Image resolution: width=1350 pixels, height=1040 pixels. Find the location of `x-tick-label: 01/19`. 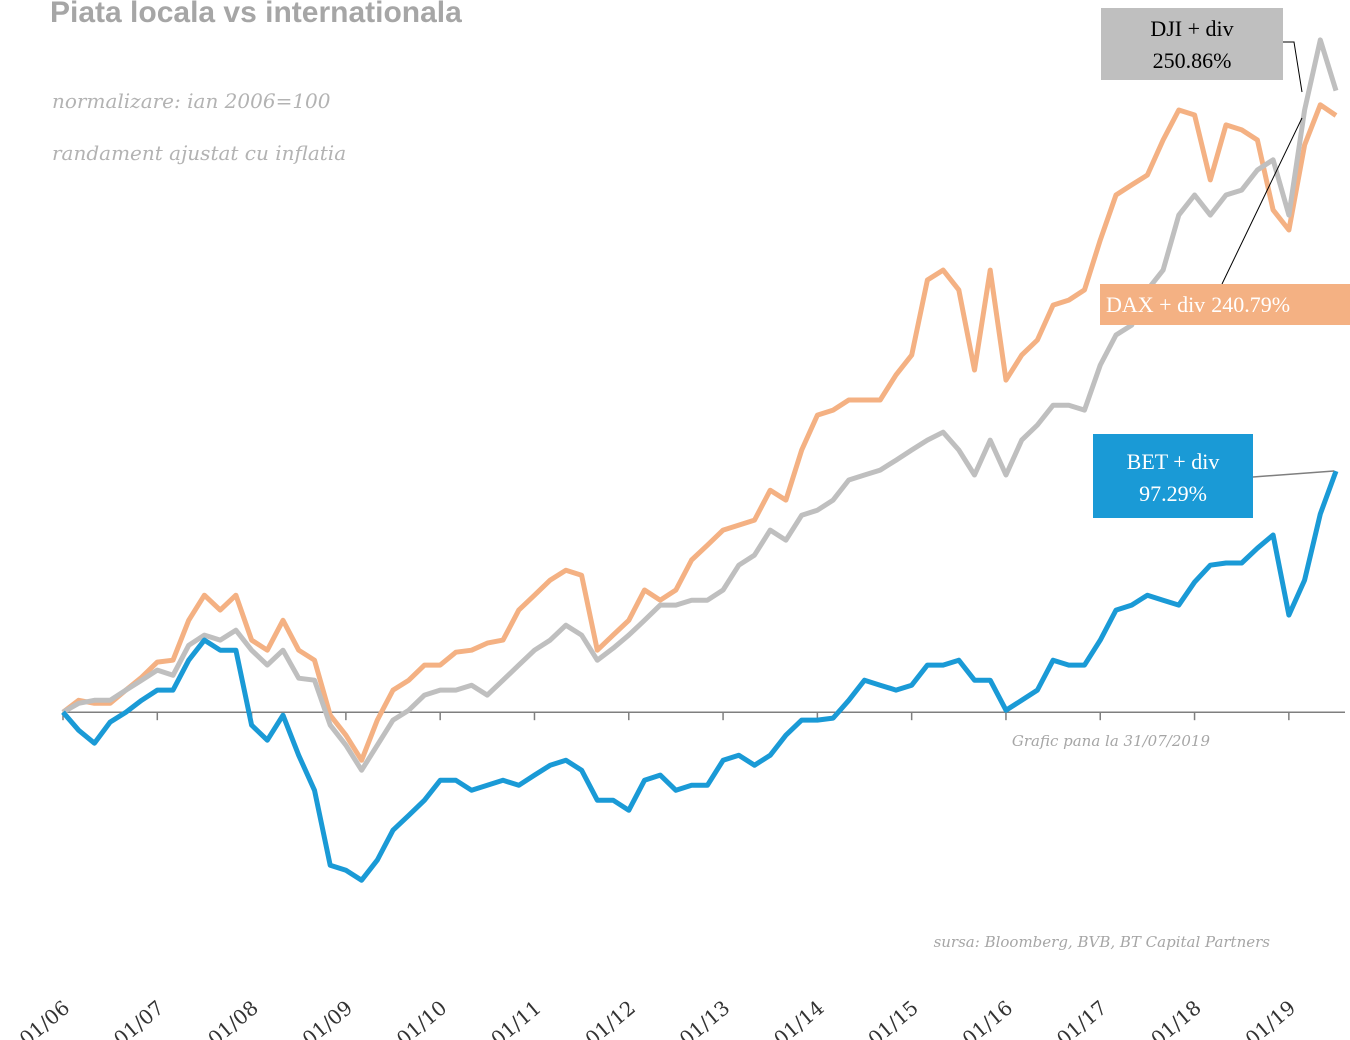

x-tick-label: 01/19 is located at coordinates (1270, 1017).